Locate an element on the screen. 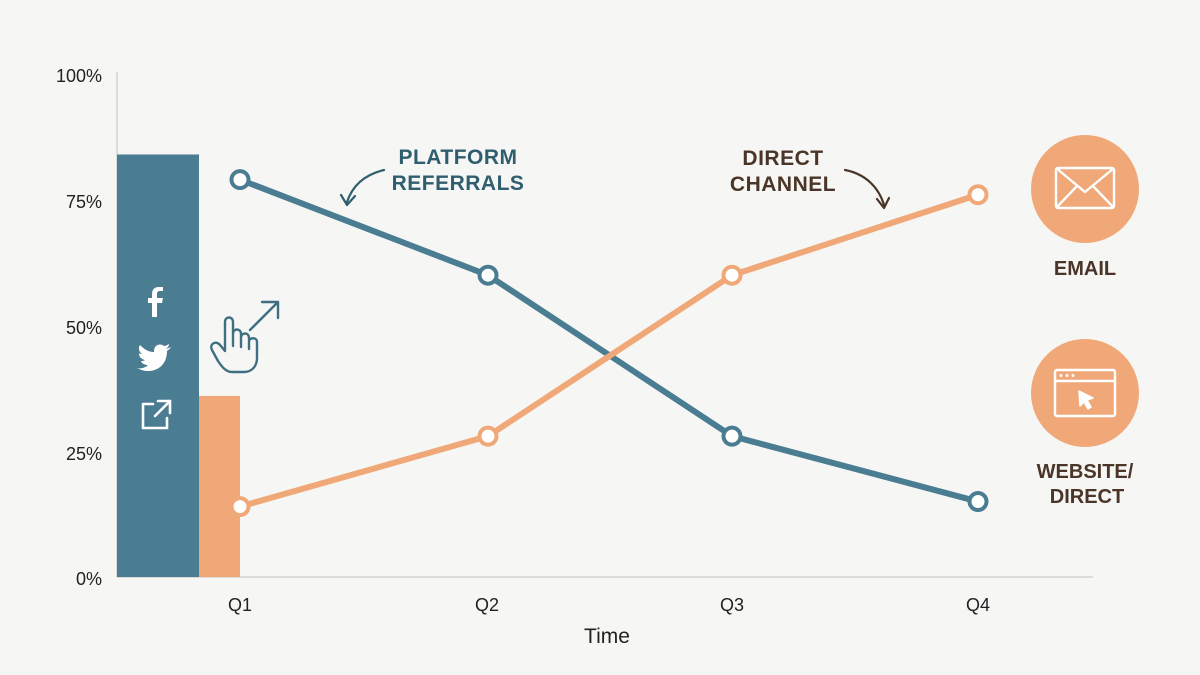 This screenshot has width=1200, height=675. callout-platform-line1: PLATFORM is located at coordinates (457, 157).